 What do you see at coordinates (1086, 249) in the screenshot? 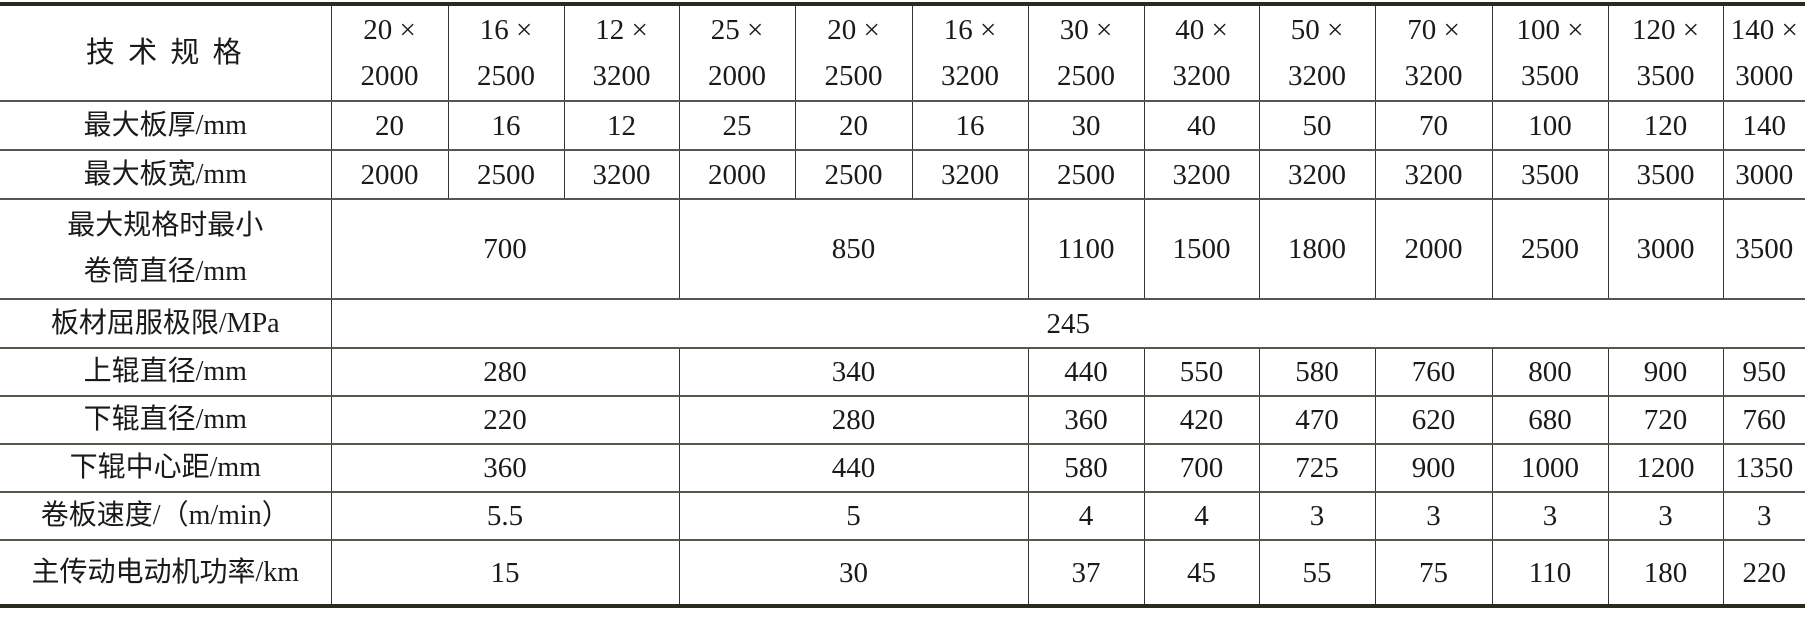
I see `value-cell: 1100` at bounding box center [1086, 249].